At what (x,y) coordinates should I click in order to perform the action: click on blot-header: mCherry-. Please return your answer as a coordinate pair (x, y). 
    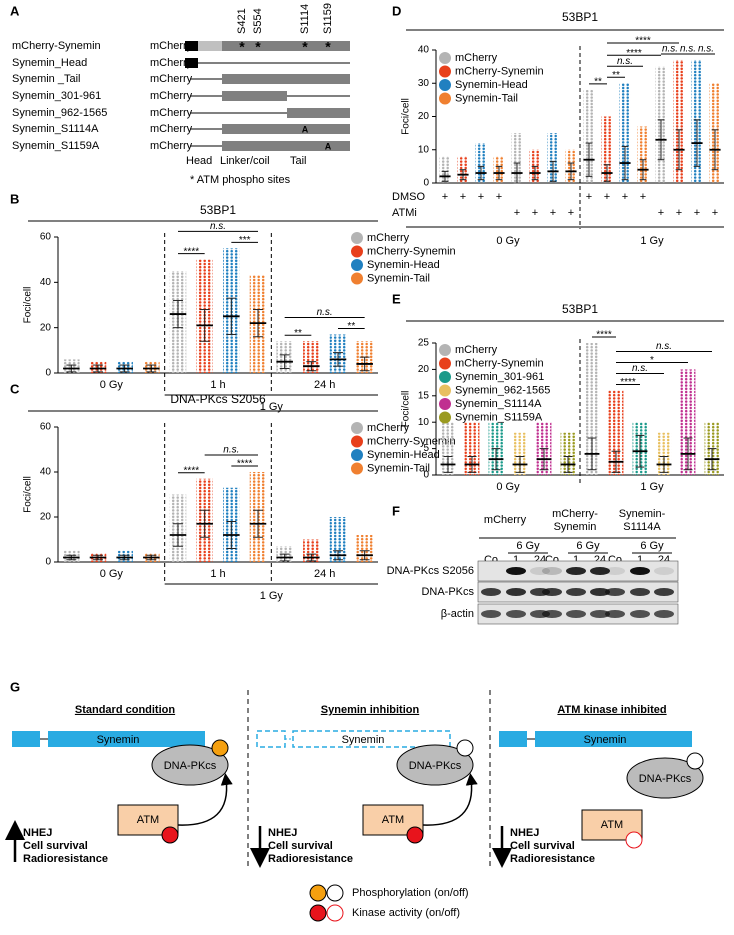
    Looking at the image, I should click on (575, 514).